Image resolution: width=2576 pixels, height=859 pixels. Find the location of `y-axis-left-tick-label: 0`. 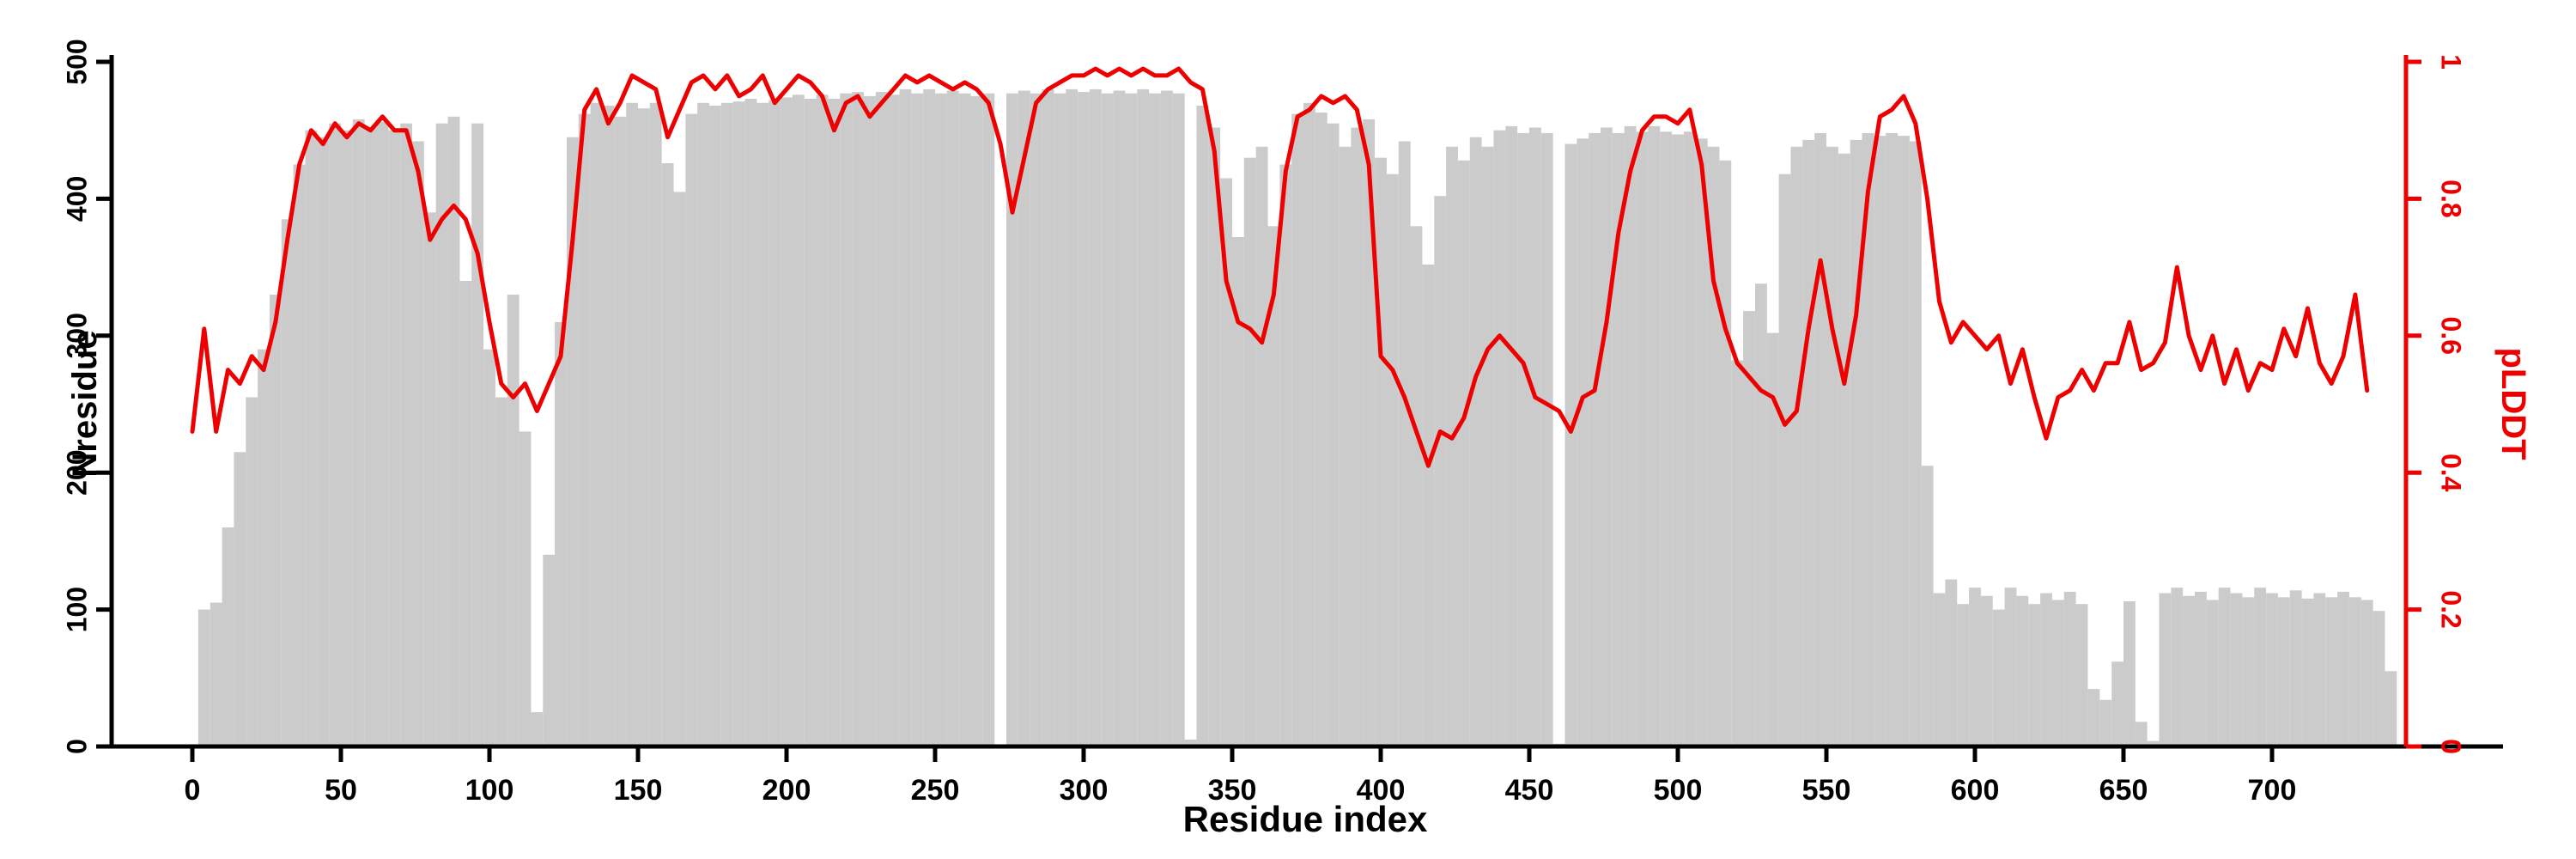

y-axis-left-tick-label: 0 is located at coordinates (77, 747).